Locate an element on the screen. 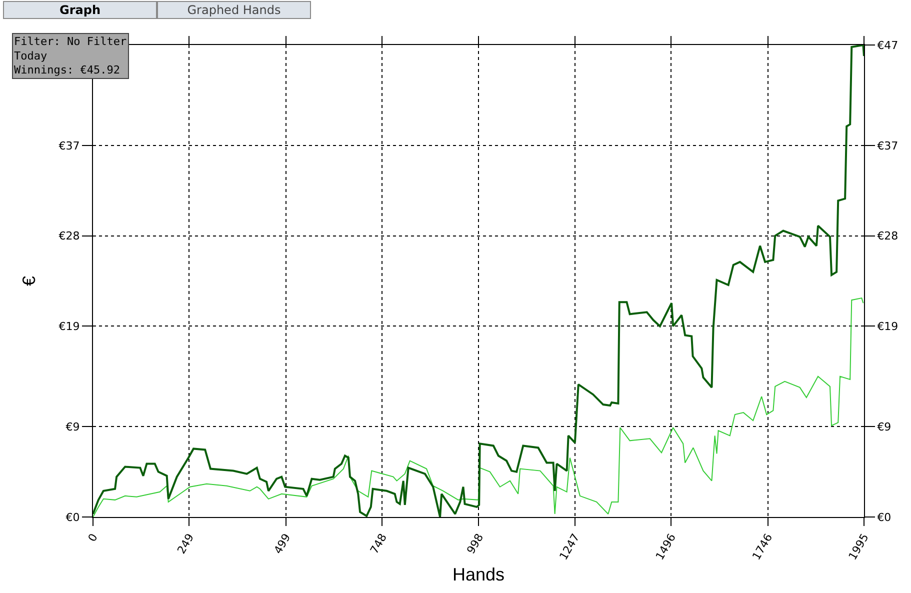 This screenshot has height=593, width=911. y2-tick-label: €47 is located at coordinates (887, 45).